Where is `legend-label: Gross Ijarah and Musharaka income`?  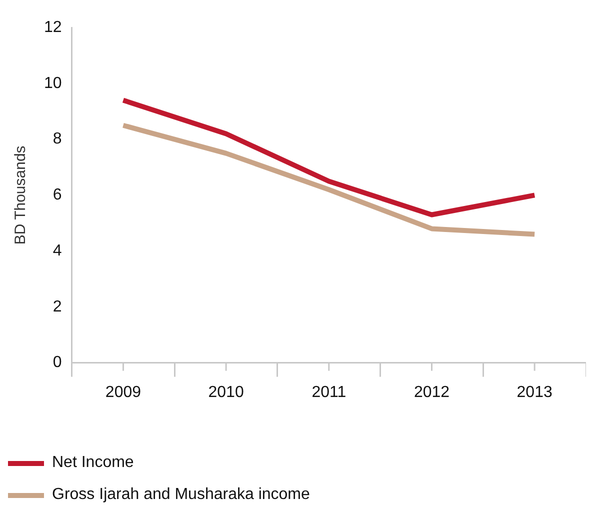 legend-label: Gross Ijarah and Musharaka income is located at coordinates (181, 495).